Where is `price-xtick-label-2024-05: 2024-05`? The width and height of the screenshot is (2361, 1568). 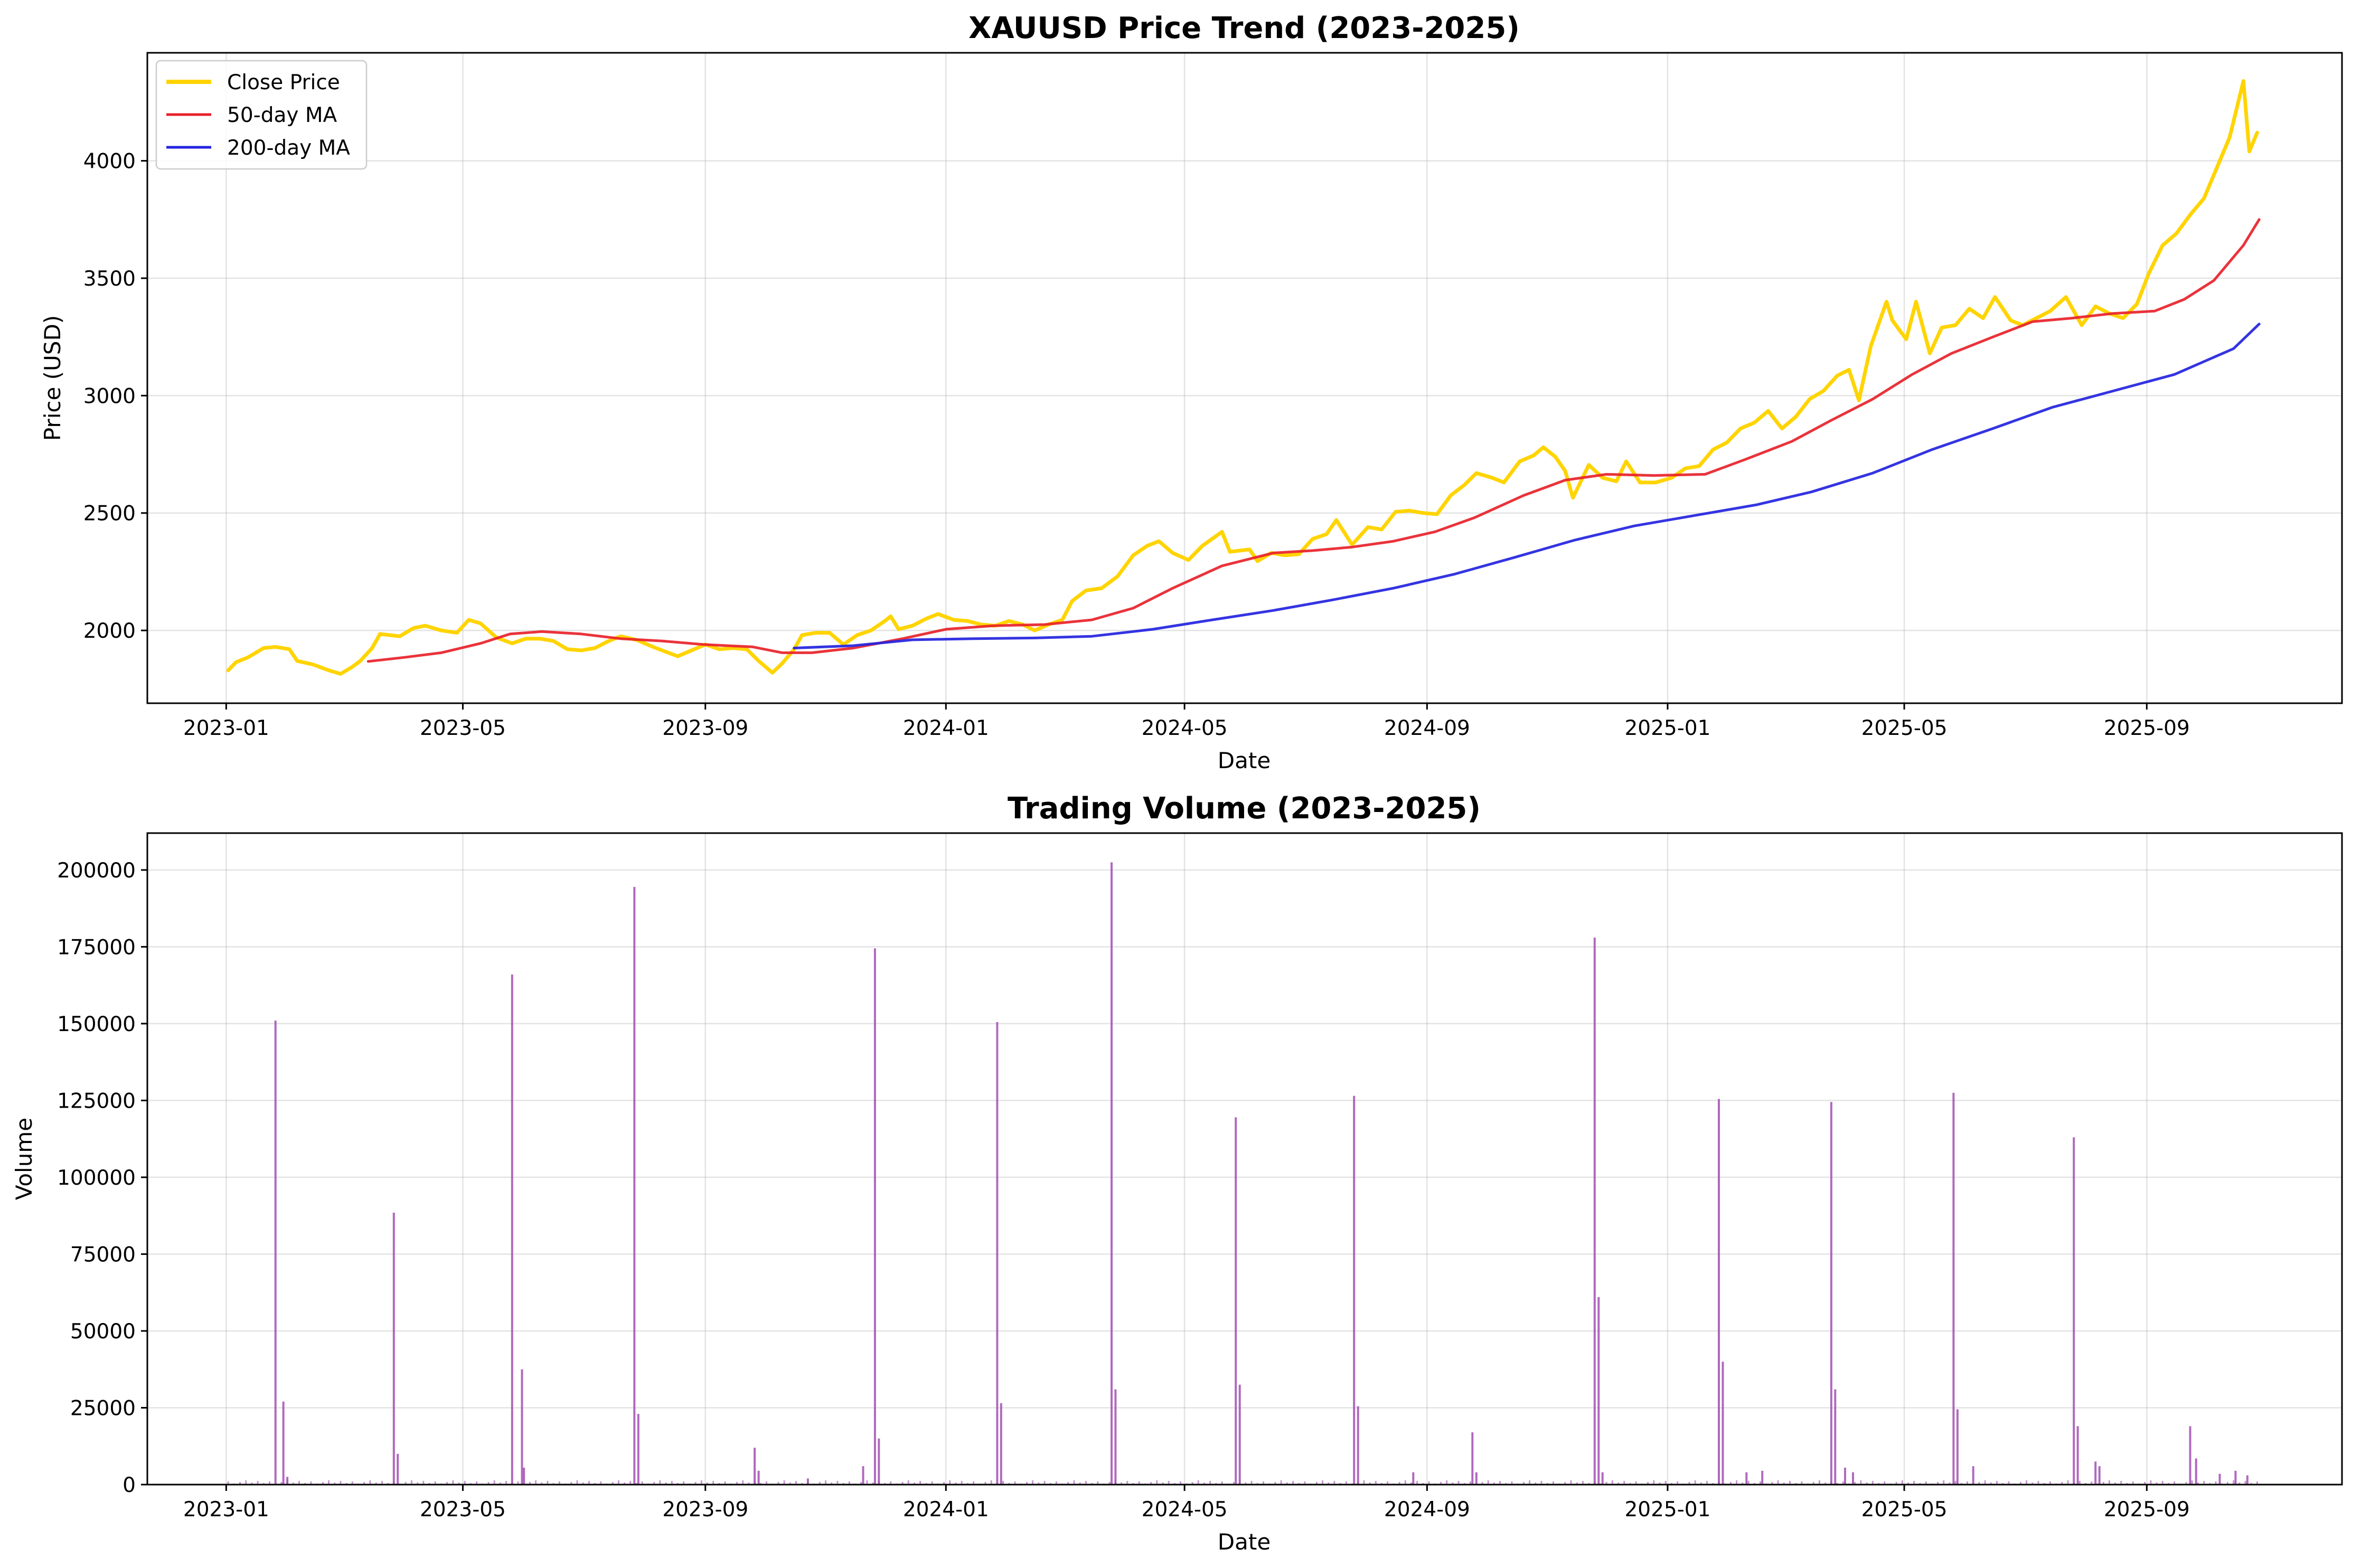 price-xtick-label-2024-05: 2024-05 is located at coordinates (1185, 728).